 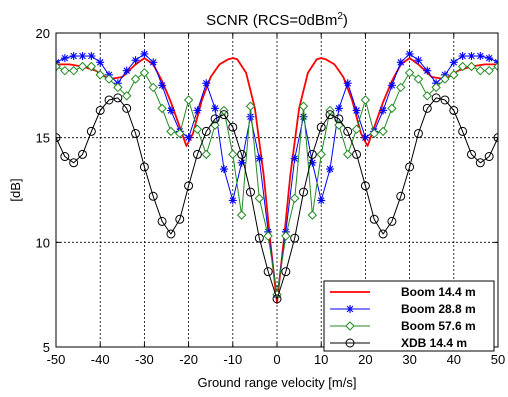 What do you see at coordinates (43, 138) in the screenshot?
I see `y-tick-label: 15` at bounding box center [43, 138].